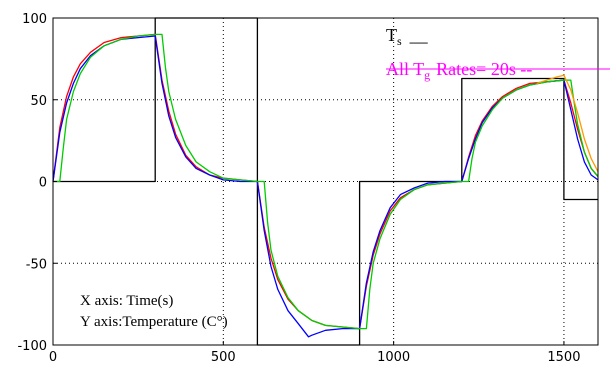 The width and height of the screenshot is (610, 372). I want to click on y-tick-label--50: -50, so click(36, 264).